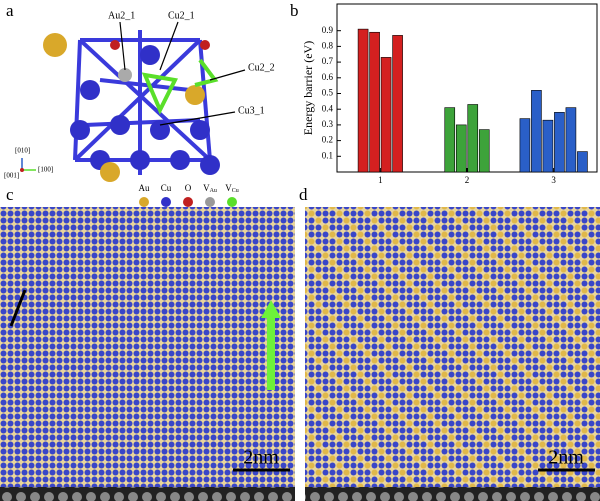 This screenshot has height=501, width=600. Describe the element at coordinates (327, 140) in the screenshot. I see `y-tick-label: 0.2` at that location.